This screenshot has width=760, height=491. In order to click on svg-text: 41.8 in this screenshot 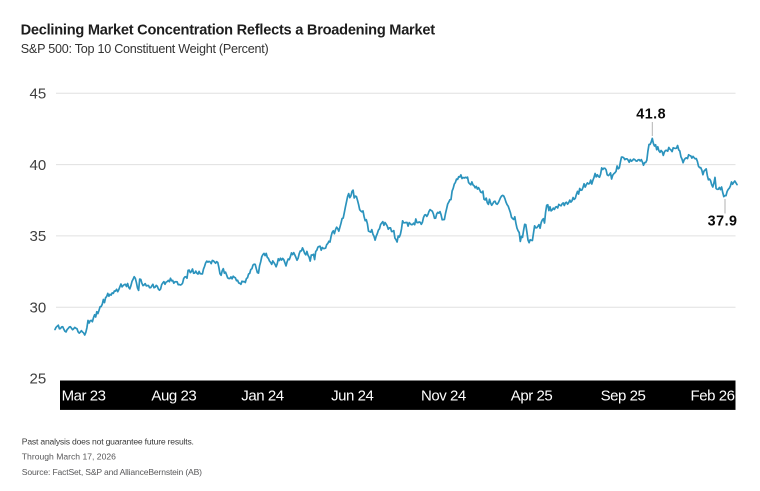, I will do `click(651, 115)`.